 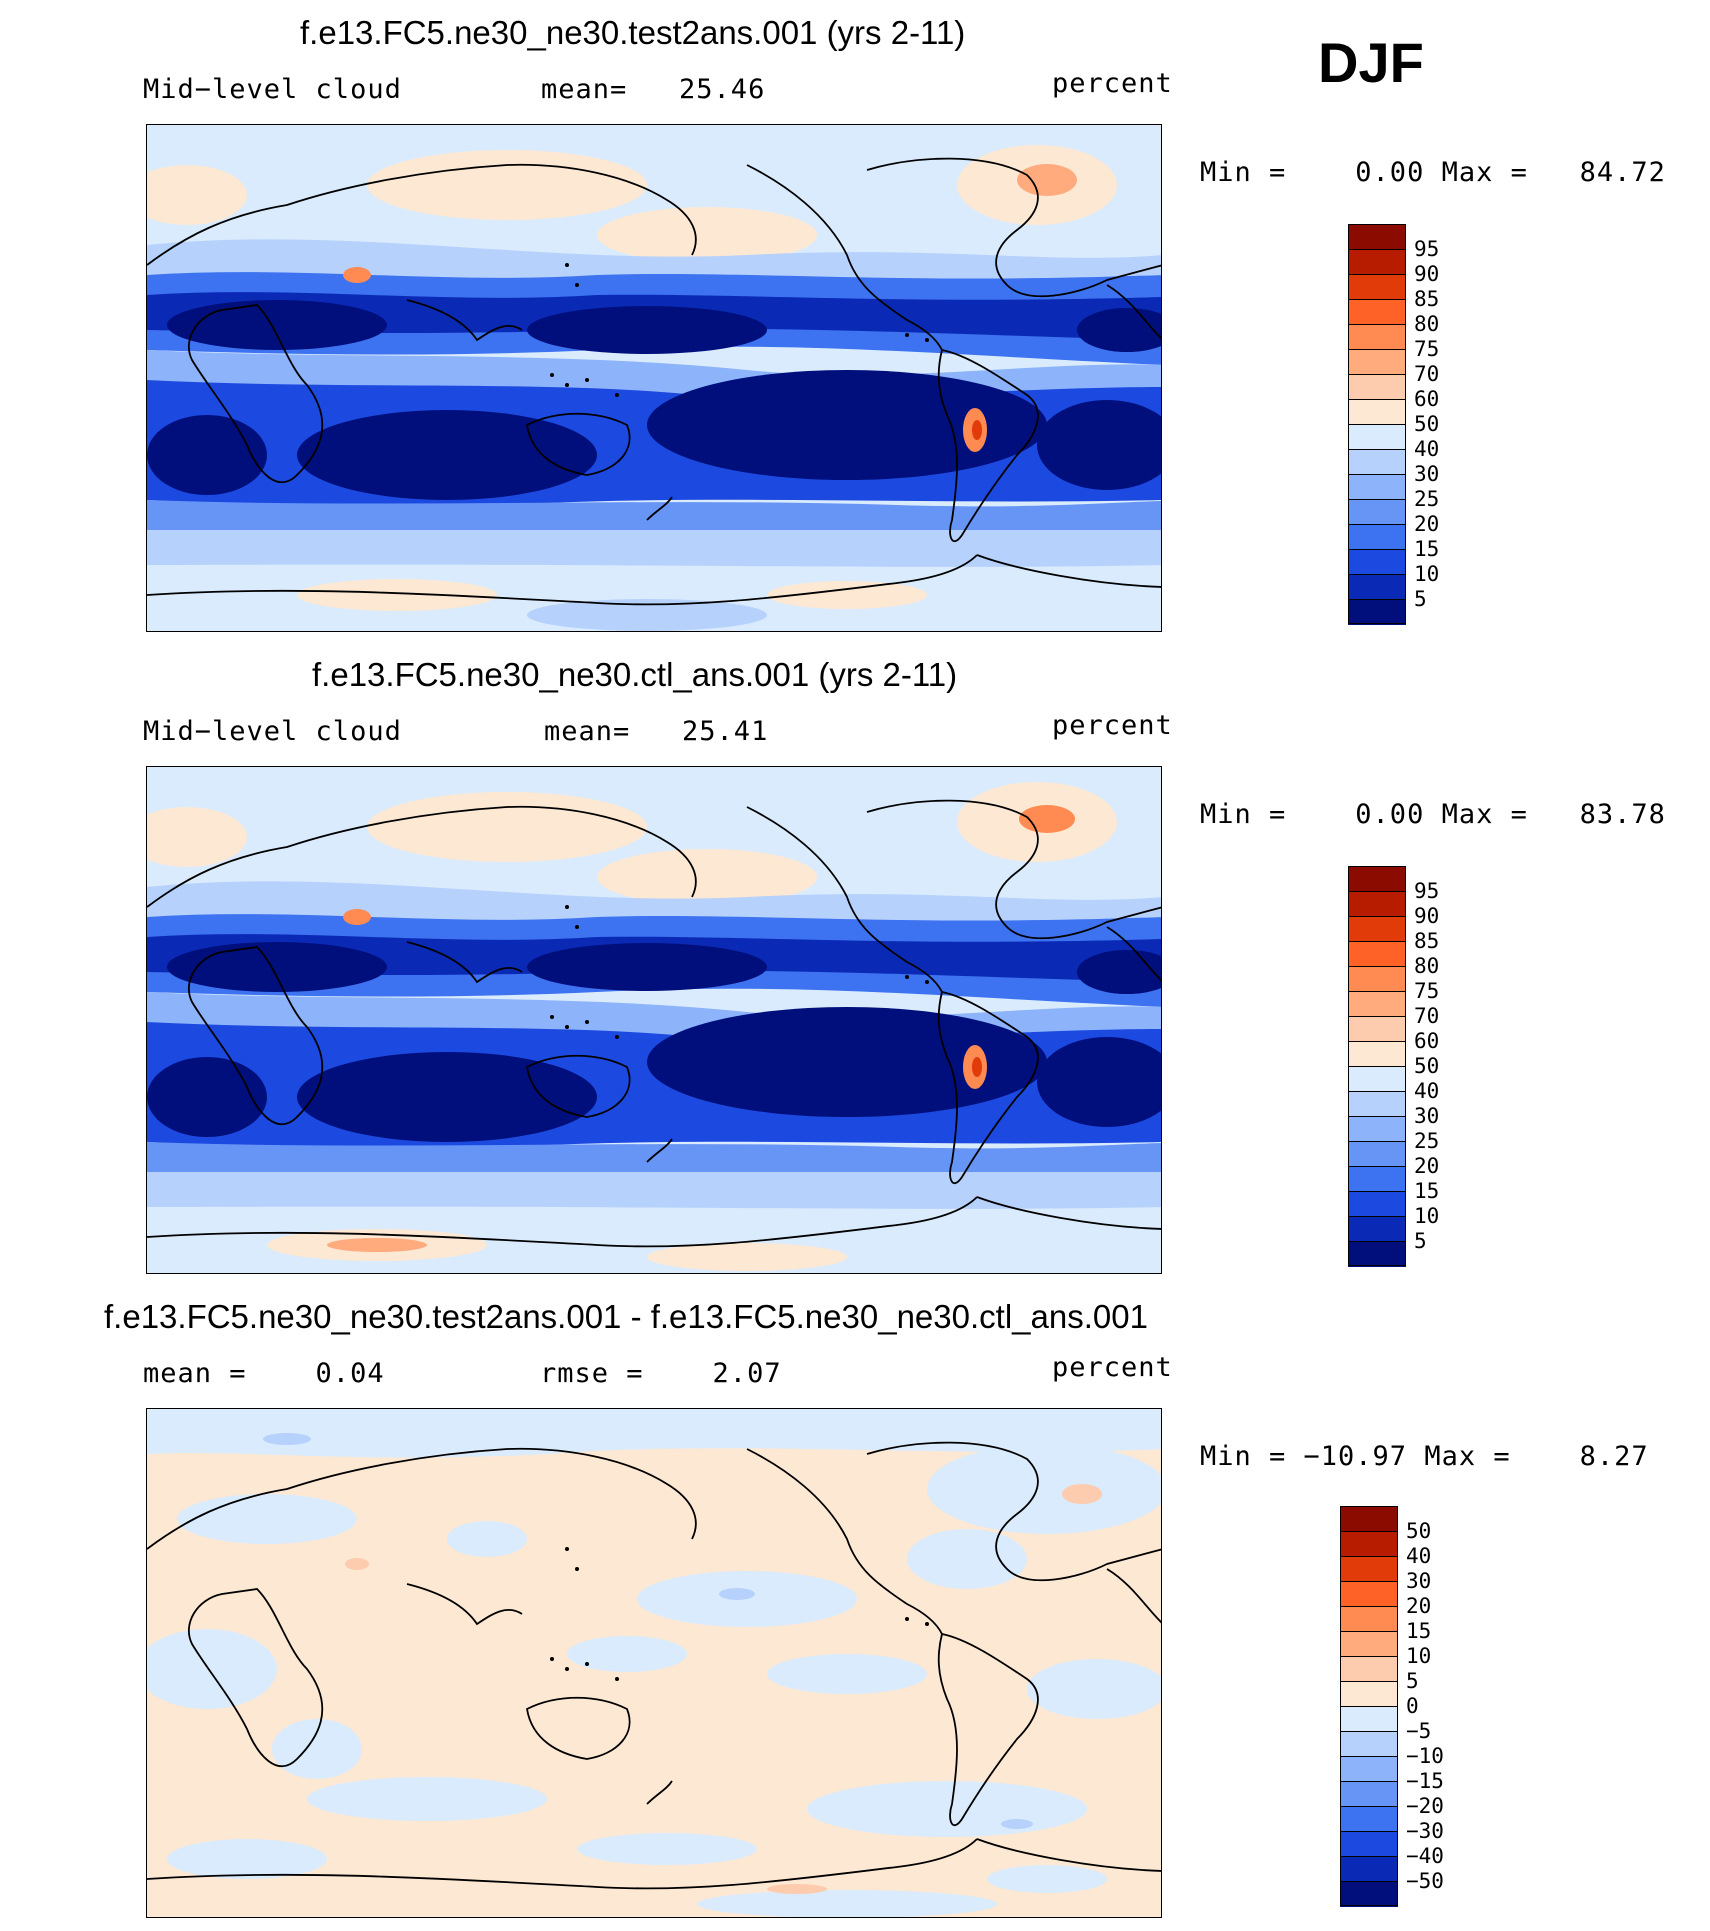 What do you see at coordinates (272, 89) in the screenshot?
I see `panel-1-variable-label: Mid−level cloud` at bounding box center [272, 89].